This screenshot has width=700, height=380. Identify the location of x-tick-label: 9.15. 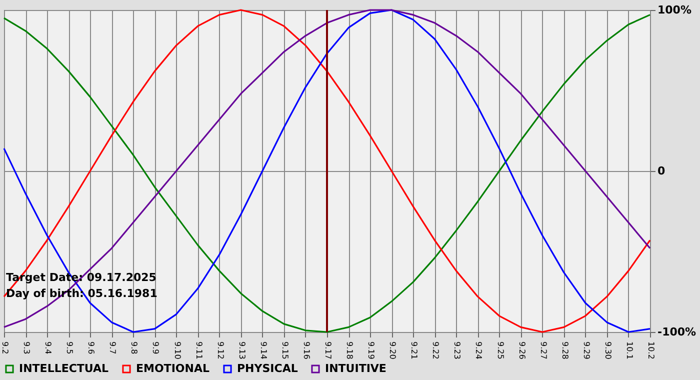
(285, 351).